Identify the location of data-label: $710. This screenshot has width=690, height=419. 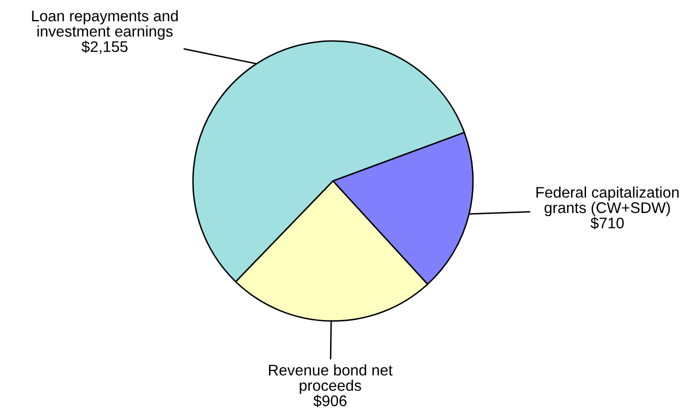
(607, 223).